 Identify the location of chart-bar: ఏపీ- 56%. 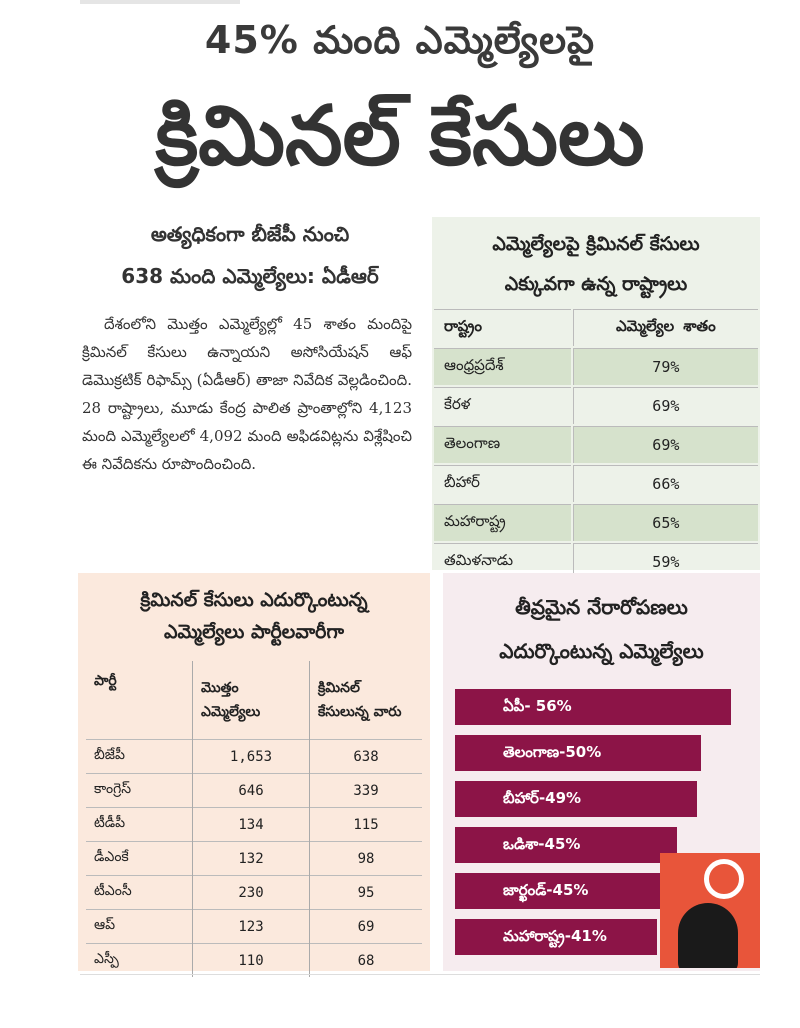
(593, 707).